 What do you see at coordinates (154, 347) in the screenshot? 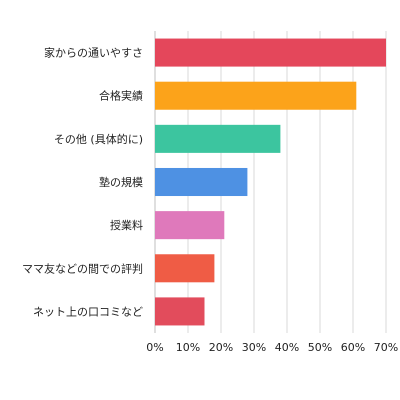
I see `x-tick-label: 0%` at bounding box center [154, 347].